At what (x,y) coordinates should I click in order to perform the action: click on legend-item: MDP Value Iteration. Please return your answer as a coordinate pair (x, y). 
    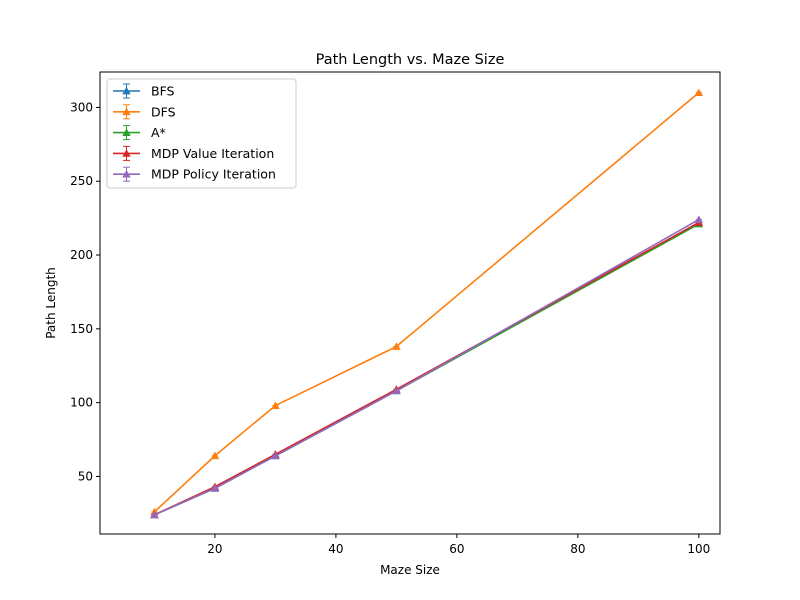
    Looking at the image, I should click on (193, 153).